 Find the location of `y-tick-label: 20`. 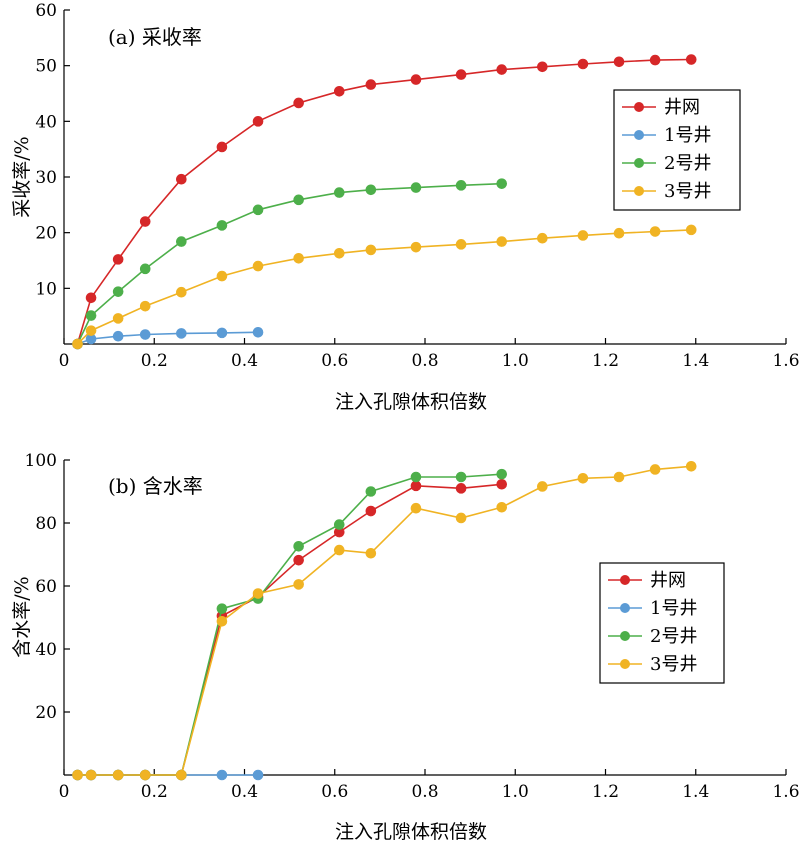

y-tick-label: 20 is located at coordinates (46, 713).